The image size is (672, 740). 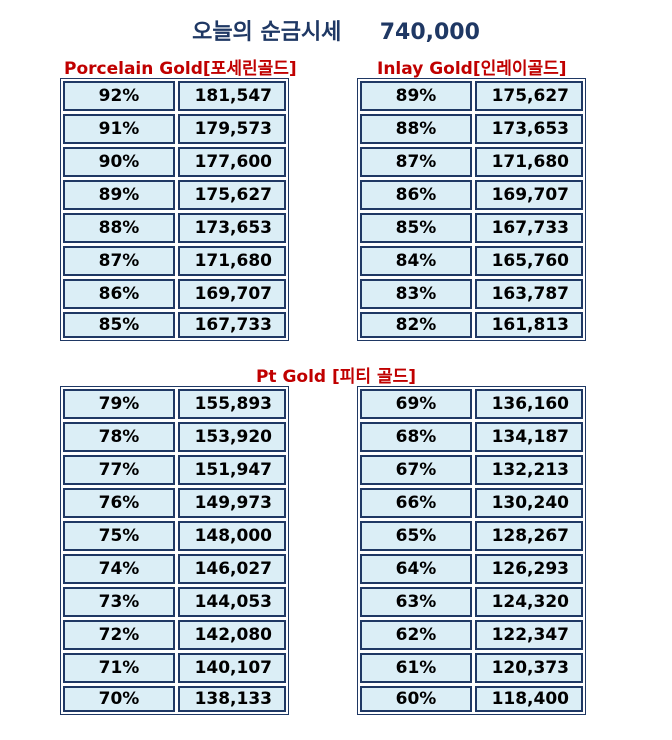 What do you see at coordinates (529, 602) in the screenshot?
I see `price-cell: 124,320` at bounding box center [529, 602].